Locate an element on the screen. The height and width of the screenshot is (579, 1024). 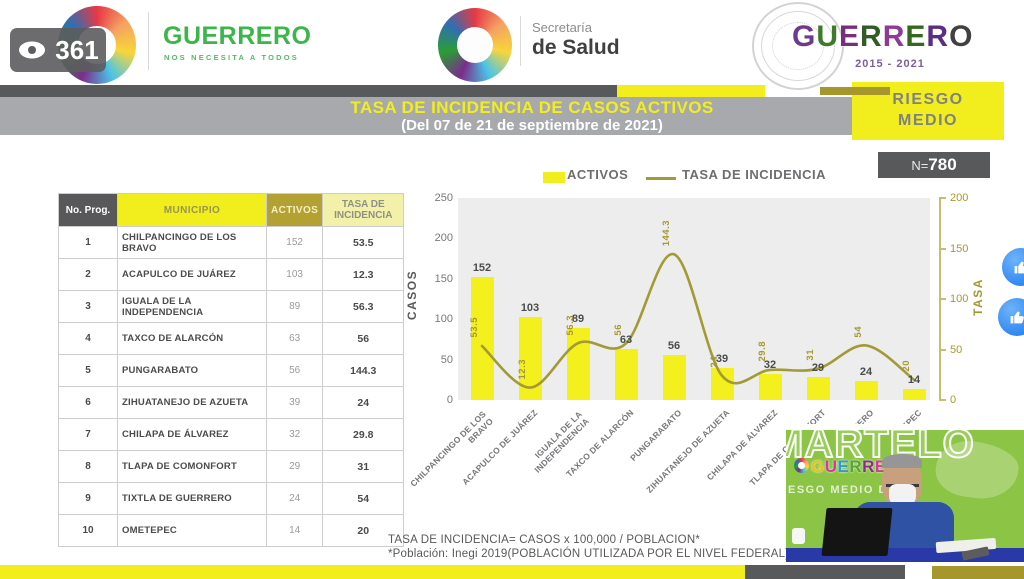
activos-bar-label: 24 is located at coordinates (866, 371).